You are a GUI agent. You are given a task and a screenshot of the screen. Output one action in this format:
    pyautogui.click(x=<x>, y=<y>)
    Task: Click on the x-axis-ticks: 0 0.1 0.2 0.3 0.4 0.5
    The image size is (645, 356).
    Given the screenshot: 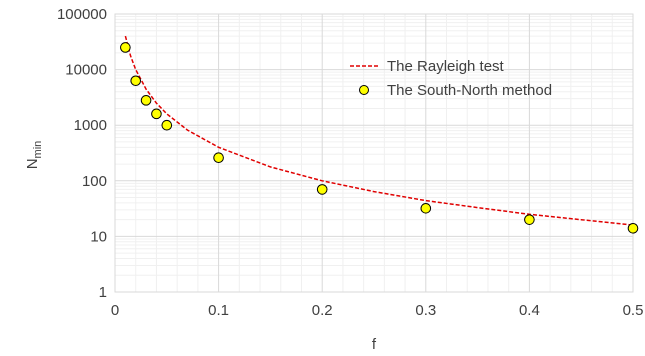 What is the action you would take?
    pyautogui.click(x=377, y=310)
    